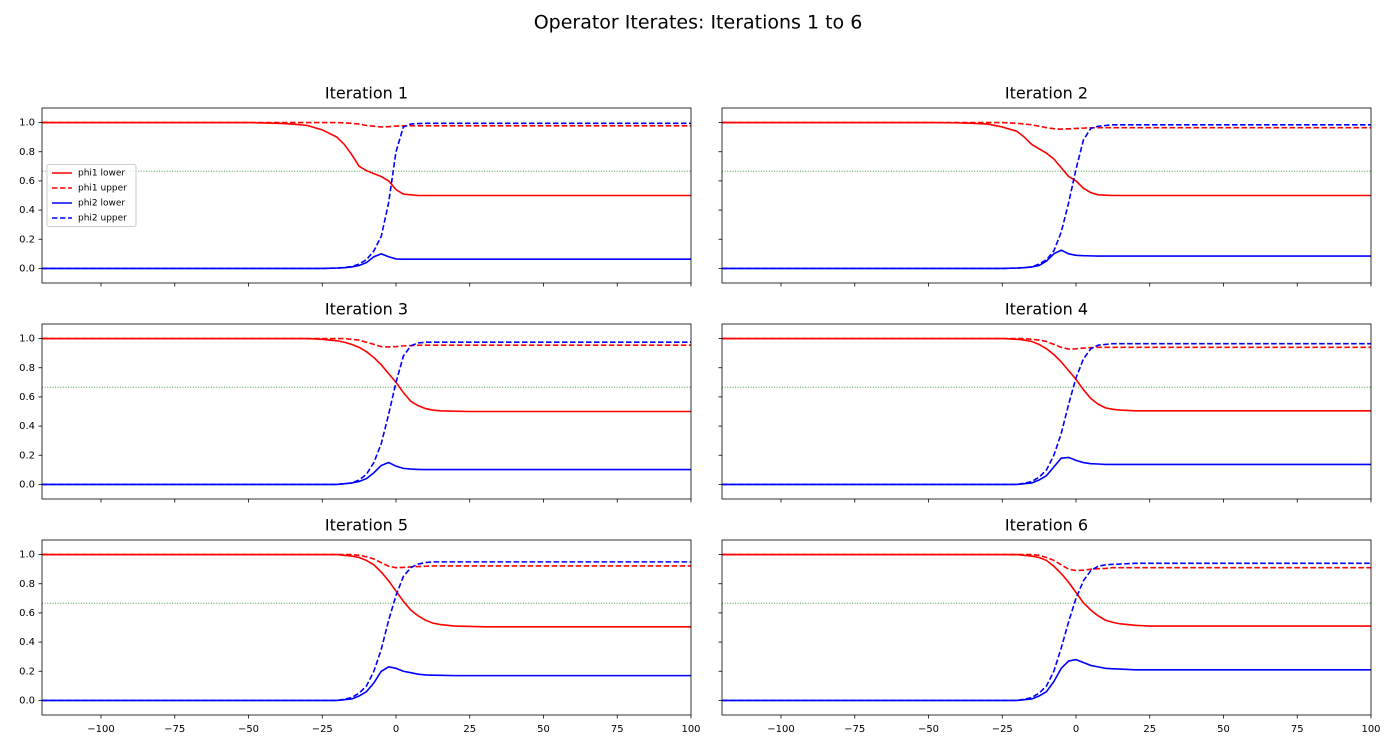 The image size is (1397, 750). Describe the element at coordinates (366, 309) in the screenshot. I see `subplot-title: Iteration 3` at that location.